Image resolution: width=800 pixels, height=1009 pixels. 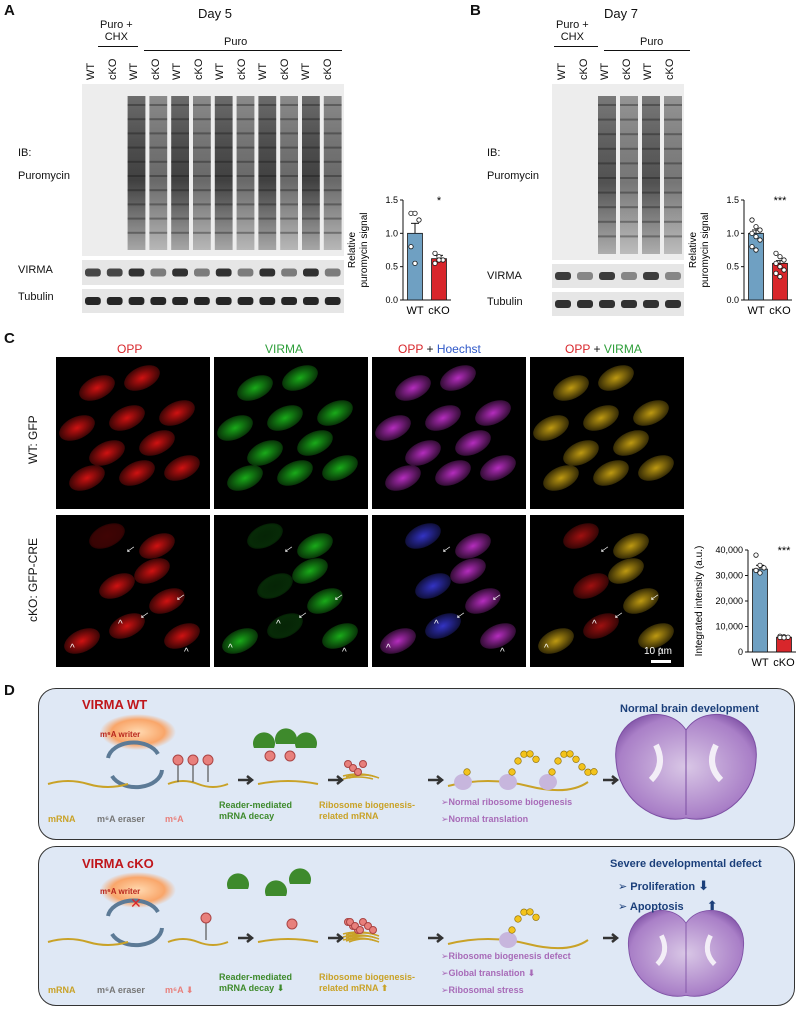 What do you see at coordinates (658, 651) in the screenshot?
I see `scale-bar-label: 10 µm` at bounding box center [658, 651].